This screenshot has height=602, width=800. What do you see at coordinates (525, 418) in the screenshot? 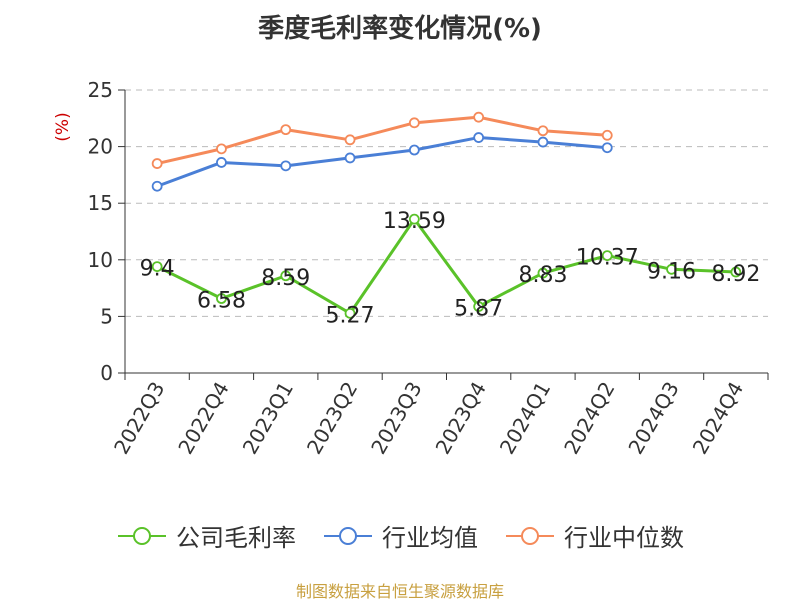
I see `x-tick-label: 2024Q1` at bounding box center [525, 418].